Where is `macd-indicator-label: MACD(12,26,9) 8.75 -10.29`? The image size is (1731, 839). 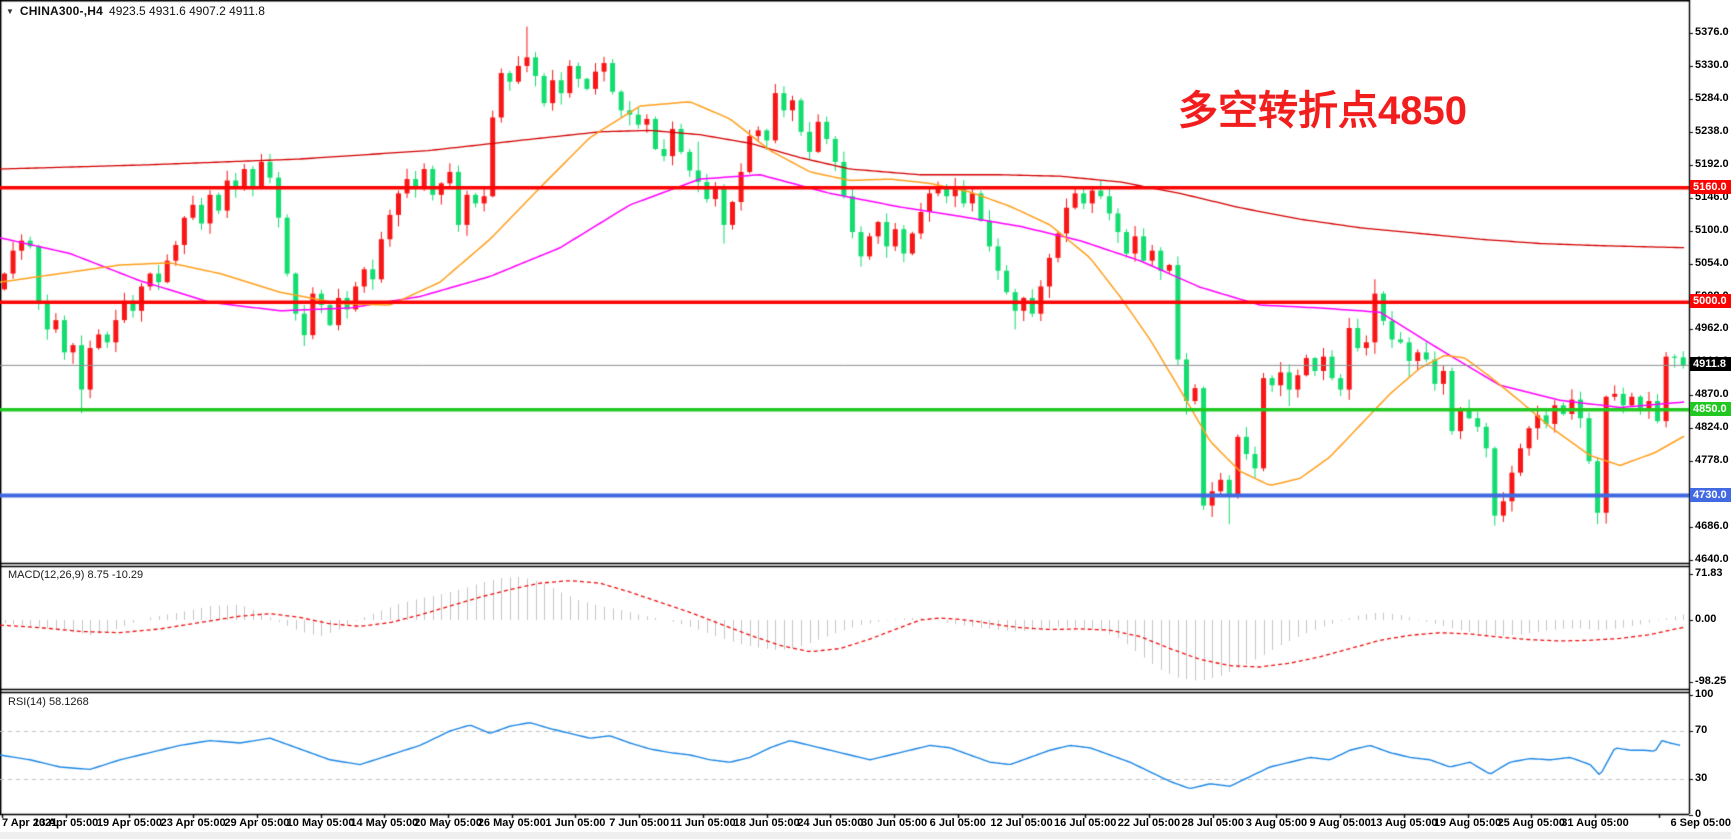 macd-indicator-label: MACD(12,26,9) 8.75 -10.29 is located at coordinates (76, 575).